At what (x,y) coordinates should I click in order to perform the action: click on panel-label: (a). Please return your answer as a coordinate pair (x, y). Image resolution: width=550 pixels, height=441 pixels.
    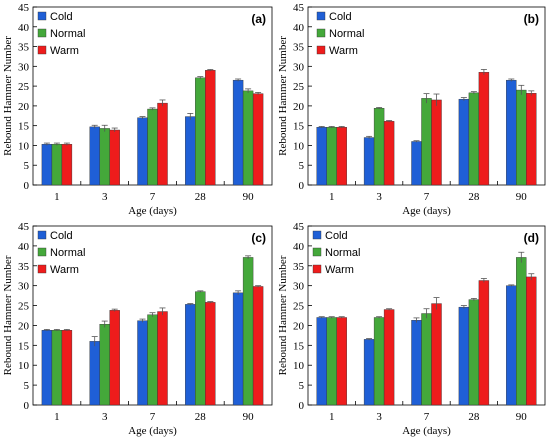
    Looking at the image, I should click on (258, 19).